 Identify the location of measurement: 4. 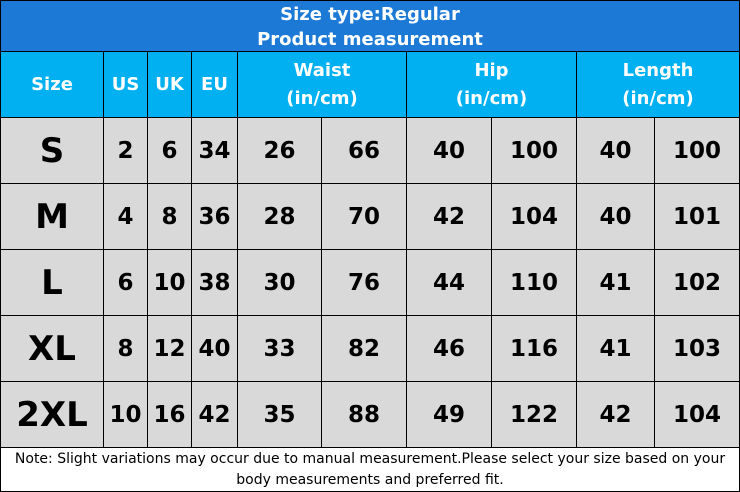
(126, 217).